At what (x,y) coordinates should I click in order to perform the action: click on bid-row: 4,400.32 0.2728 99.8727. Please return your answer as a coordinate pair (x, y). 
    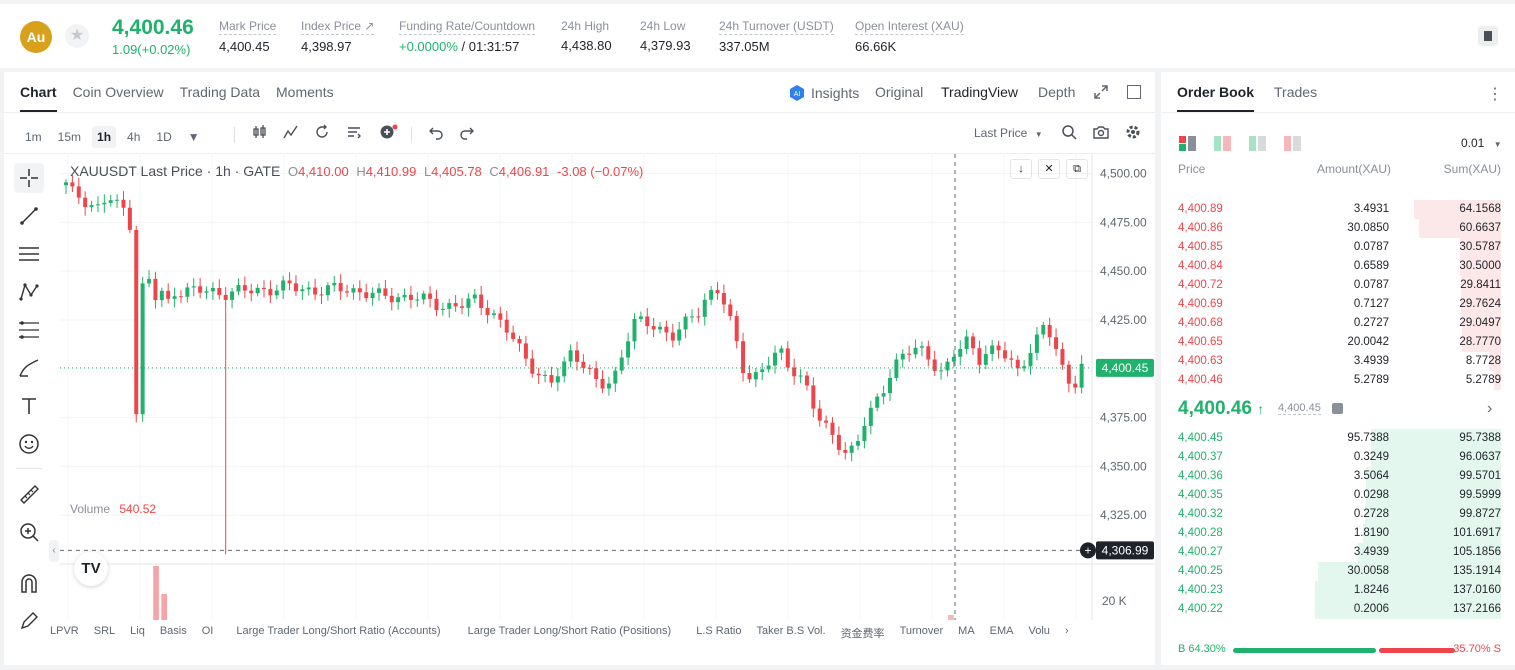
    Looking at the image, I should click on (1338, 514).